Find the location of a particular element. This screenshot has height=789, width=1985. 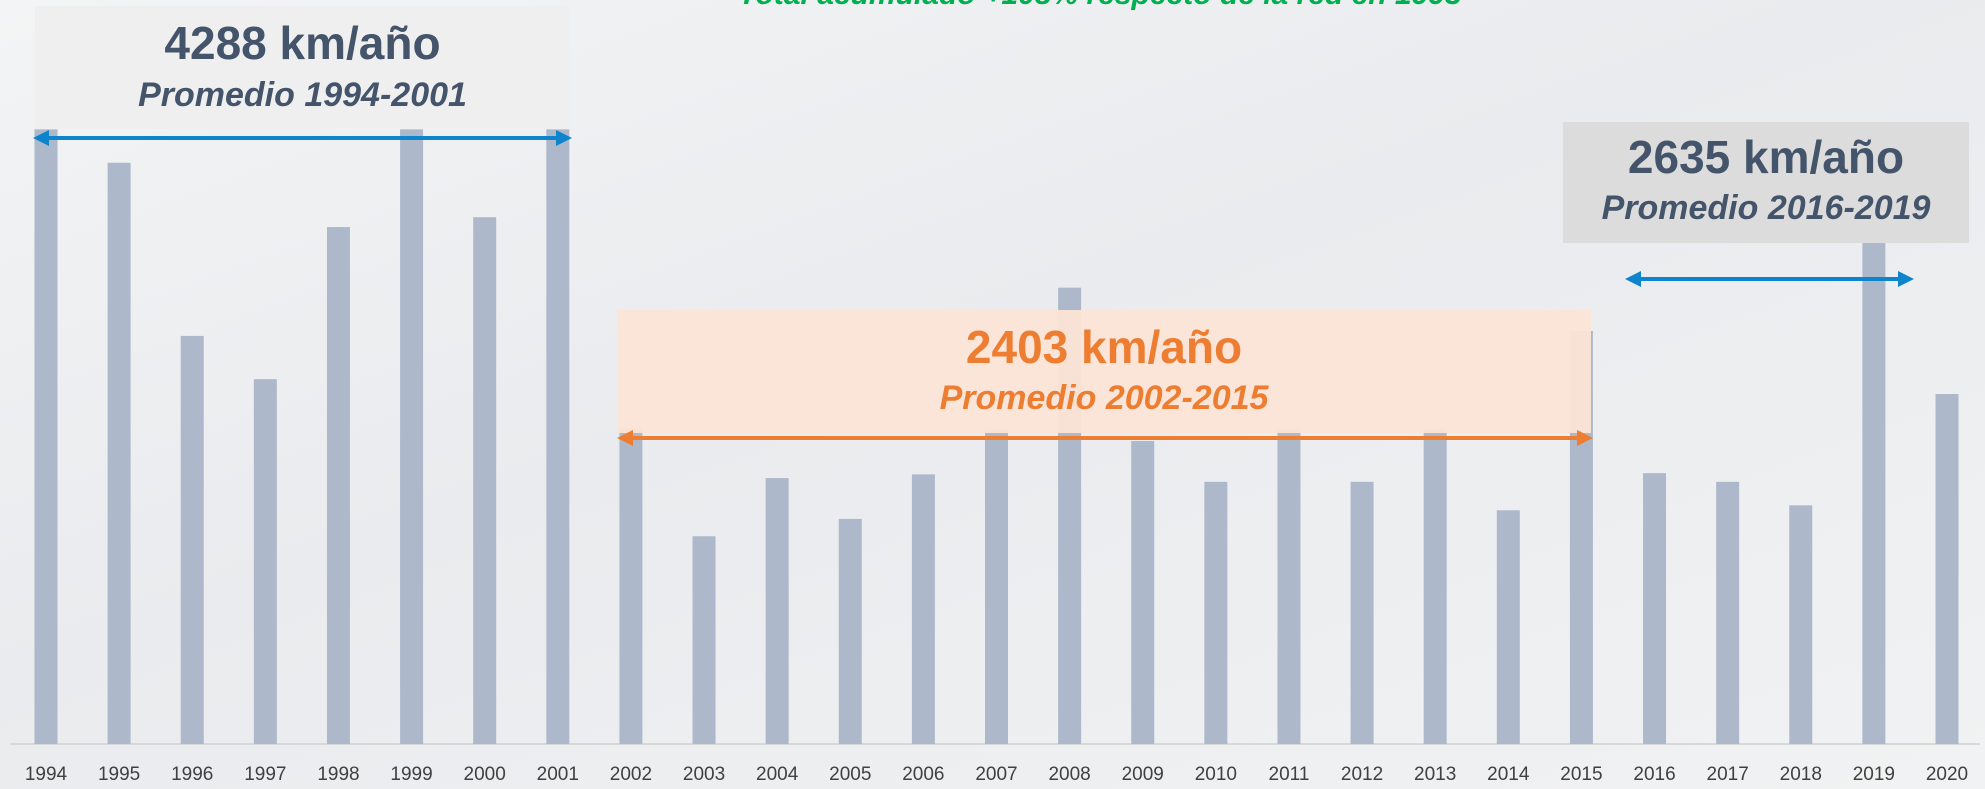

x-tick-label: 2013 is located at coordinates (1435, 774).